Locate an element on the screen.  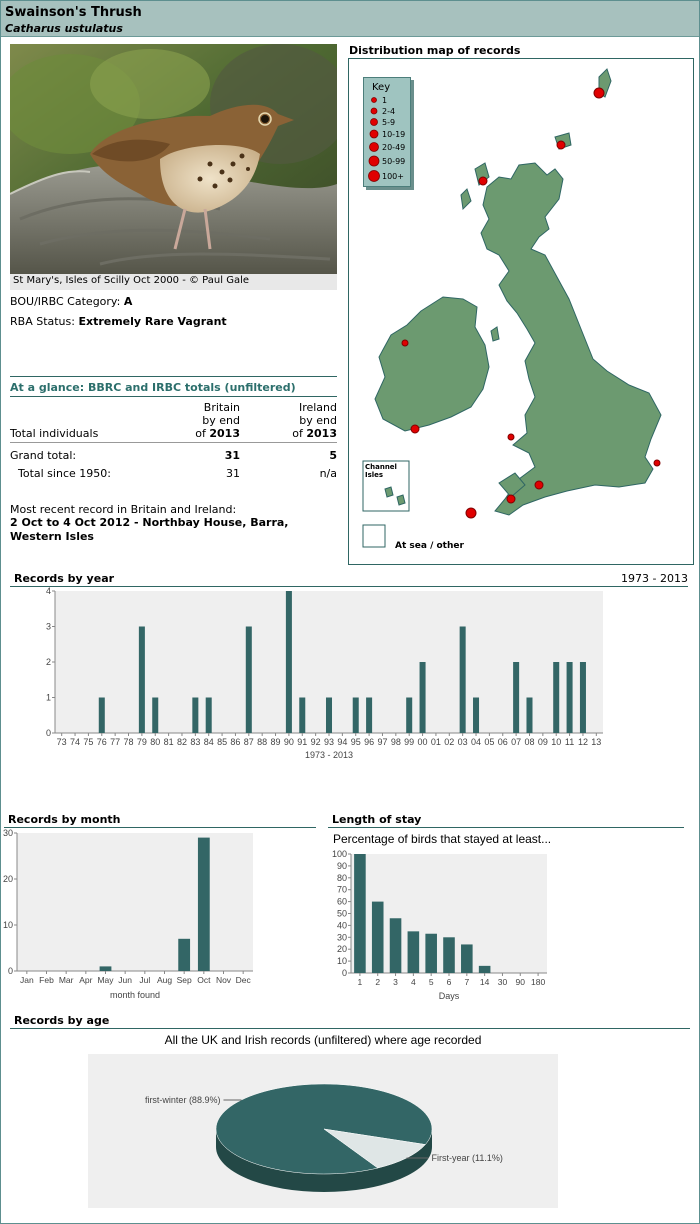
y-tick-label: 100 is located at coordinates (339, 854).